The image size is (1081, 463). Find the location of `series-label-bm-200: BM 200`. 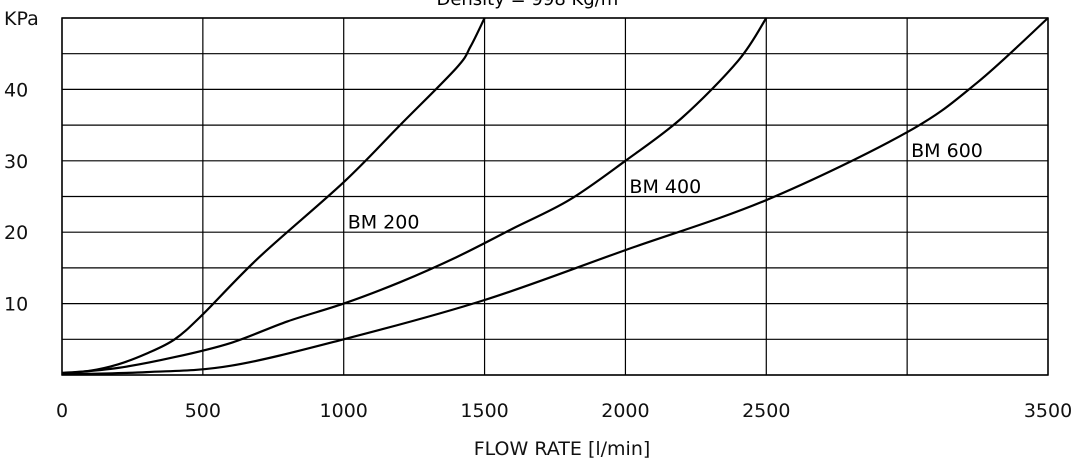

series-label-bm-200: BM 200 is located at coordinates (384, 222).